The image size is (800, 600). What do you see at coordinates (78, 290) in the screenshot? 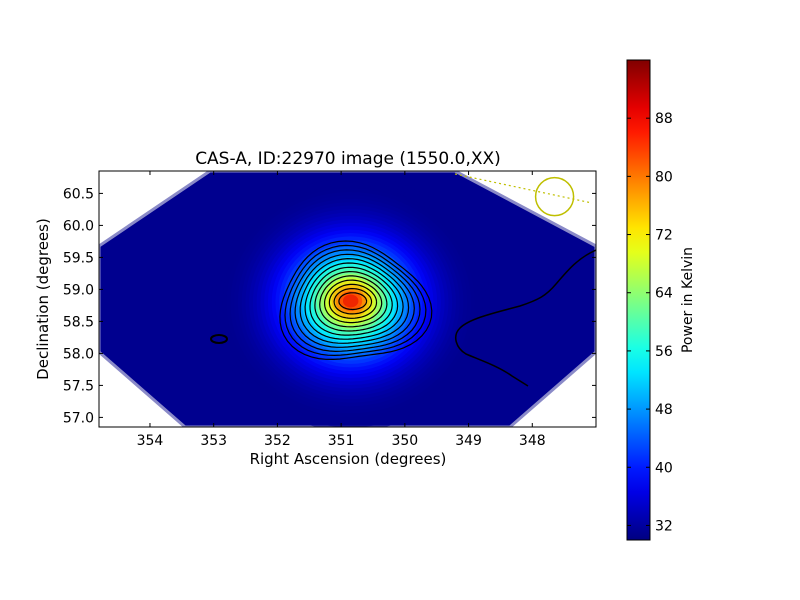
I see `y-tick-label: 59.0` at bounding box center [78, 290].